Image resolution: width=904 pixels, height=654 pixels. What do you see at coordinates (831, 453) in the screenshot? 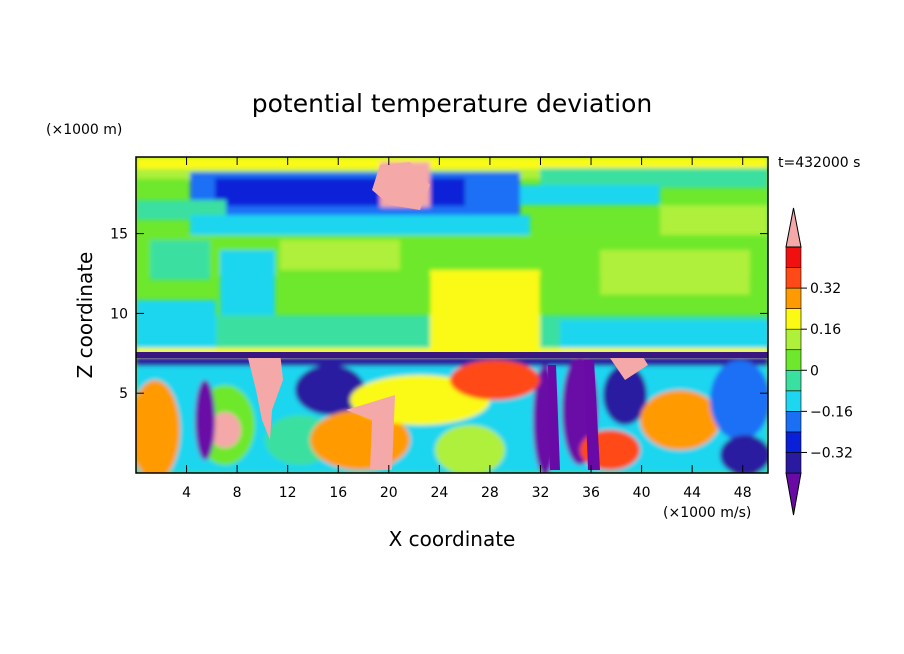
I see `colorbar-label: −0.32` at bounding box center [831, 453].